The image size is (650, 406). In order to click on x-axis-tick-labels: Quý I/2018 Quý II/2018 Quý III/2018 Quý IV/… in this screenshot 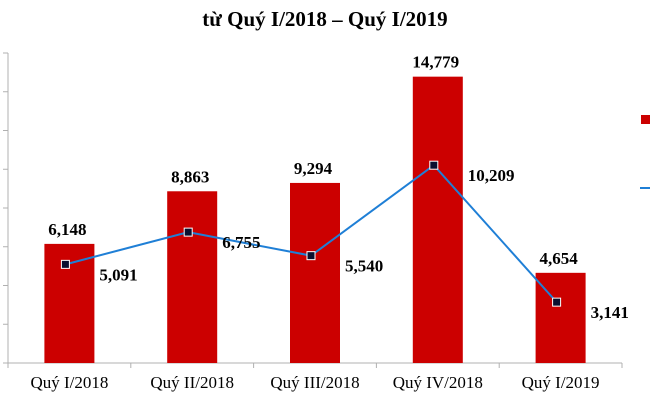, I will do `click(314, 382)`.